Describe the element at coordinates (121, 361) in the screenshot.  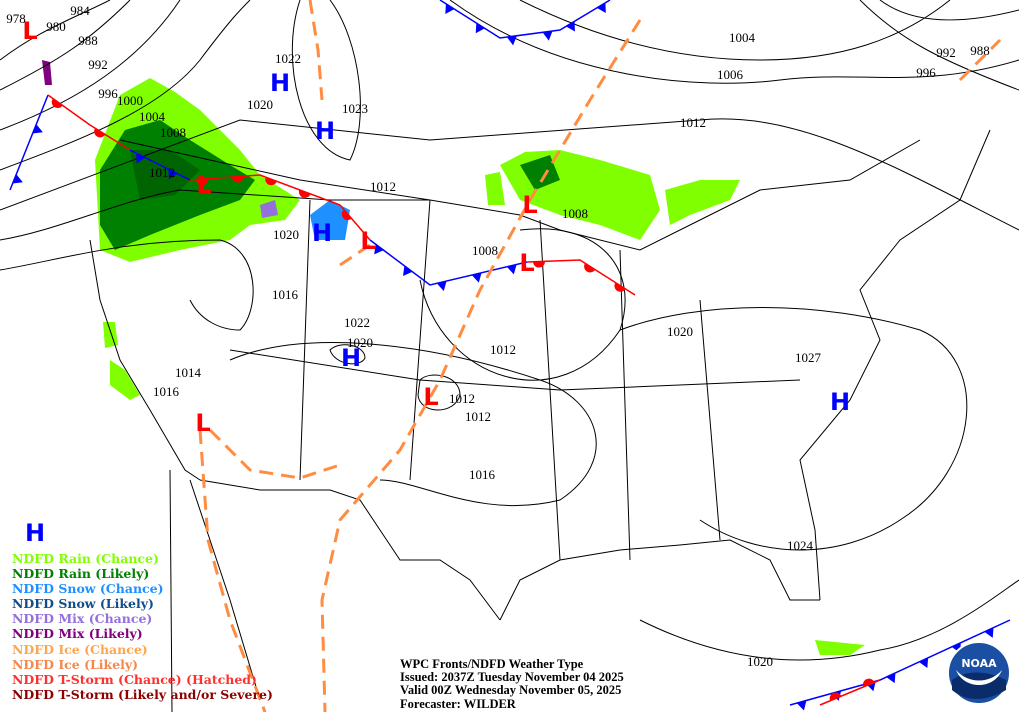
I see `rain-chance-area-california` at that location.